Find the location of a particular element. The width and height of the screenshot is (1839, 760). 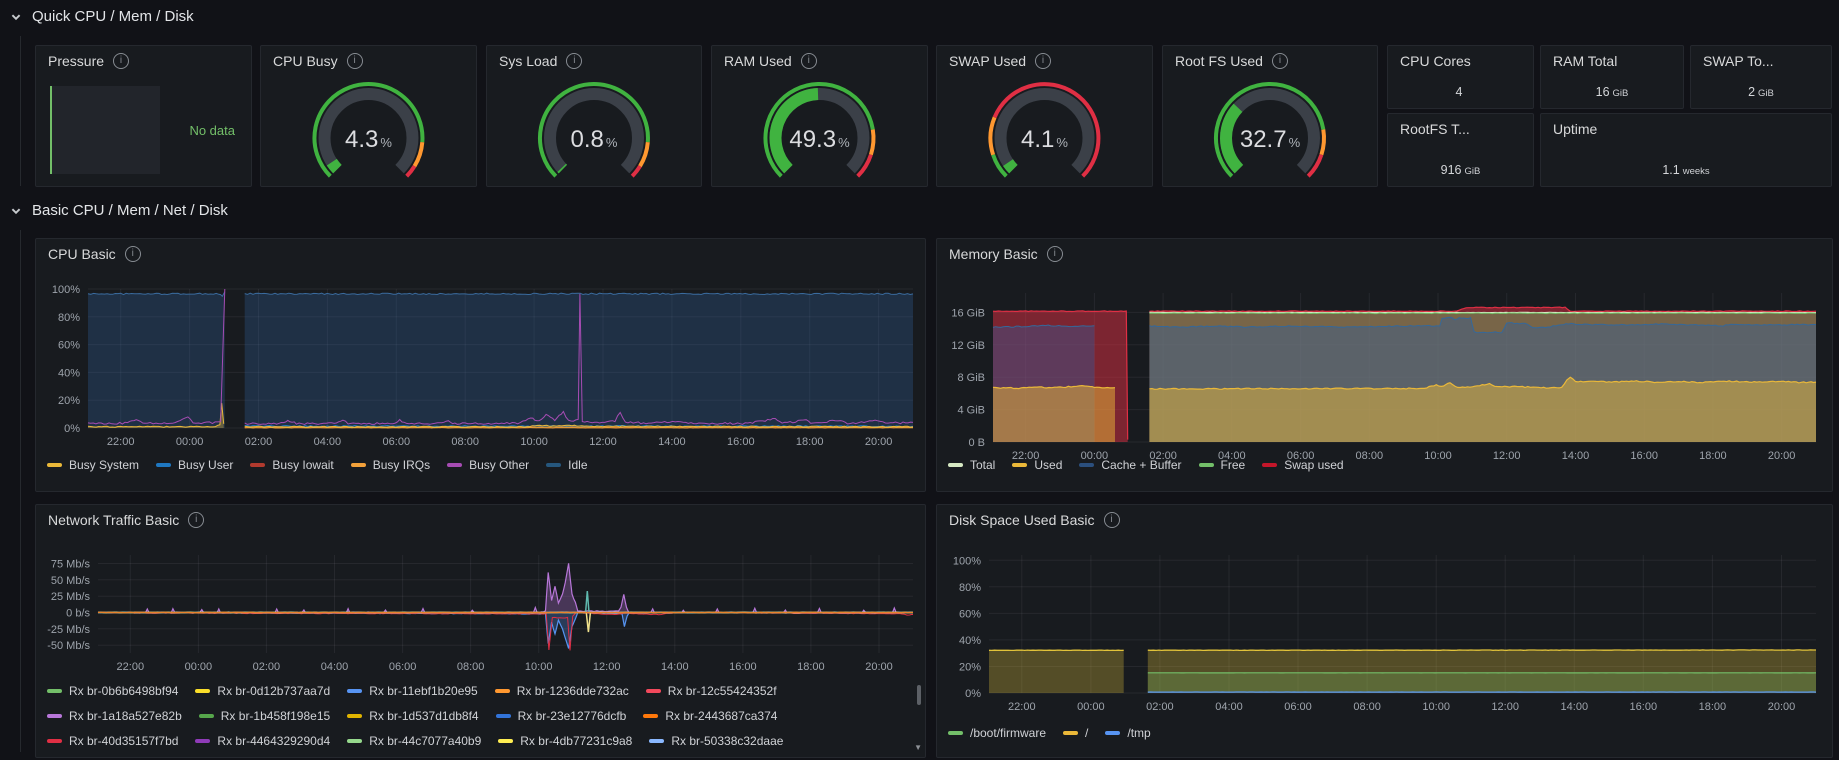

x-tick-label: 02:00 is located at coordinates (259, 442).